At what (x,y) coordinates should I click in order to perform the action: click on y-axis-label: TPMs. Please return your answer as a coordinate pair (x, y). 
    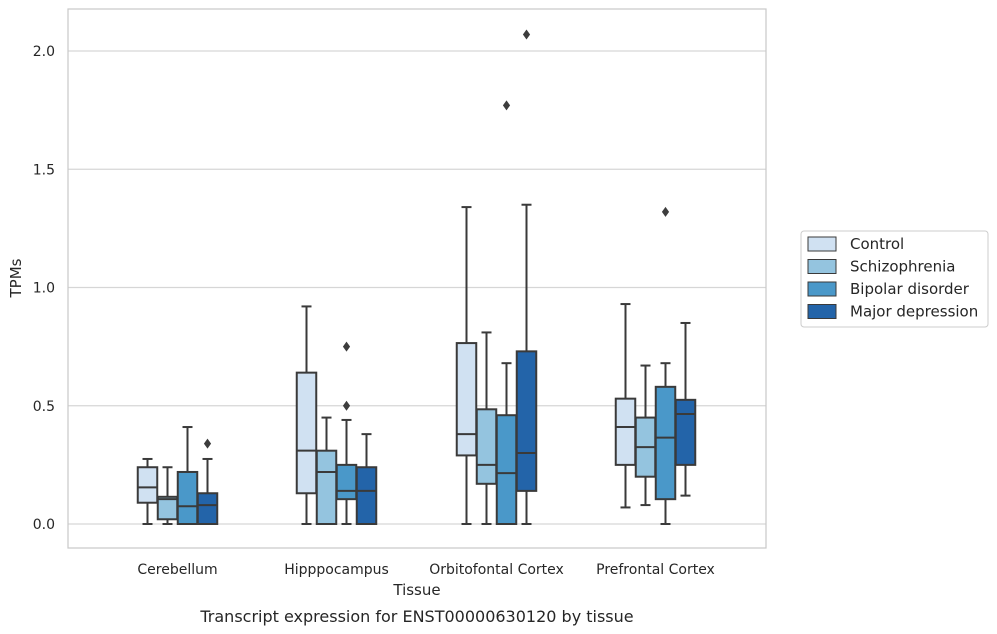
    Looking at the image, I should click on (16, 278).